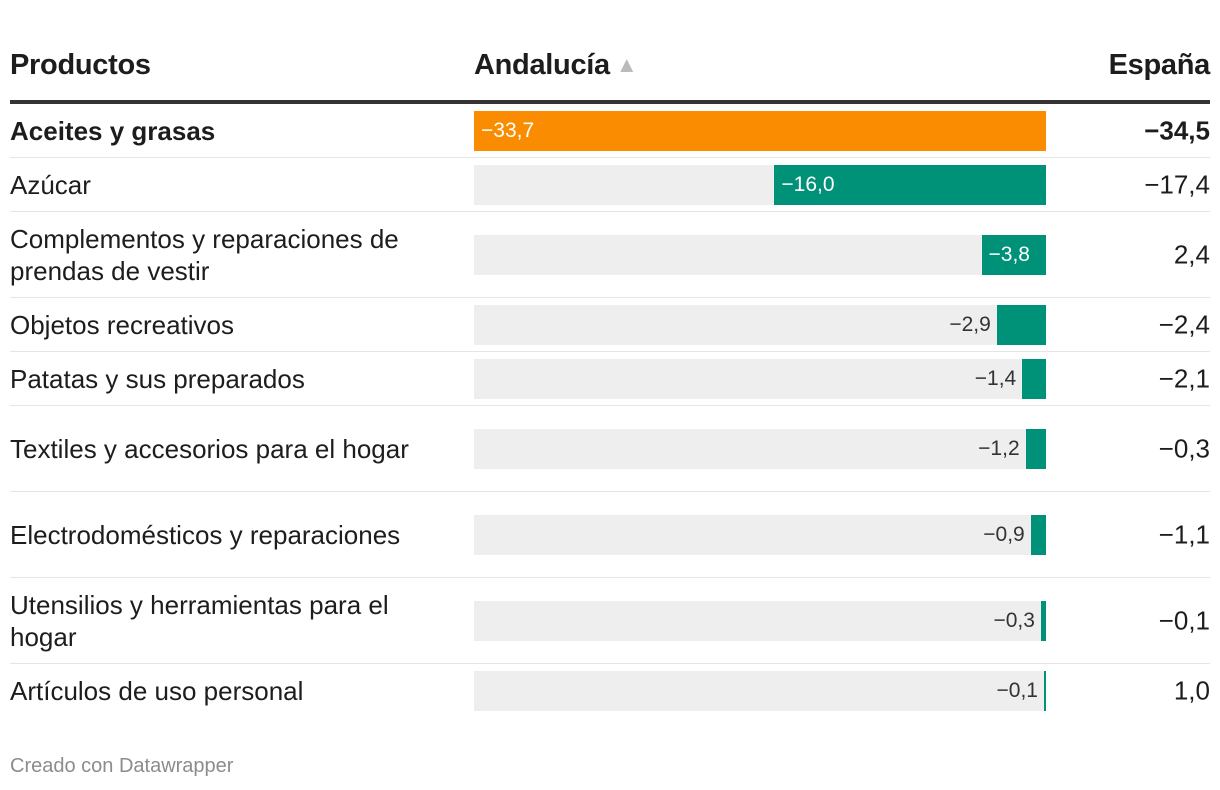 The width and height of the screenshot is (1220, 790). I want to click on column-header-productos-label: Productos, so click(80, 65).